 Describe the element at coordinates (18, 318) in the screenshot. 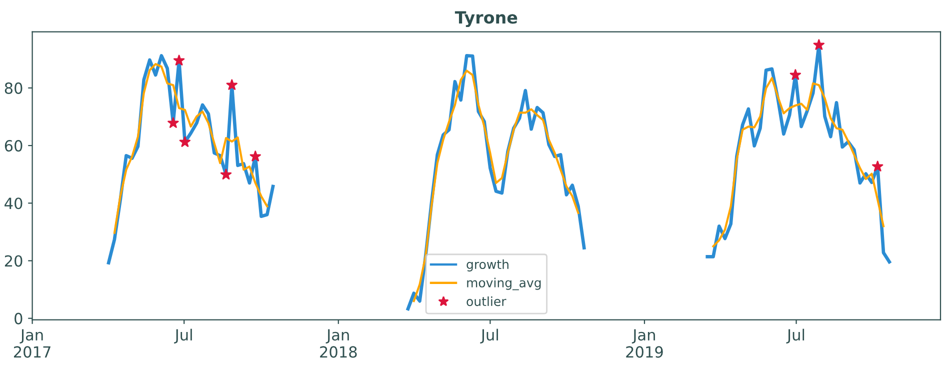

I see `y-tick-label: 0` at that location.